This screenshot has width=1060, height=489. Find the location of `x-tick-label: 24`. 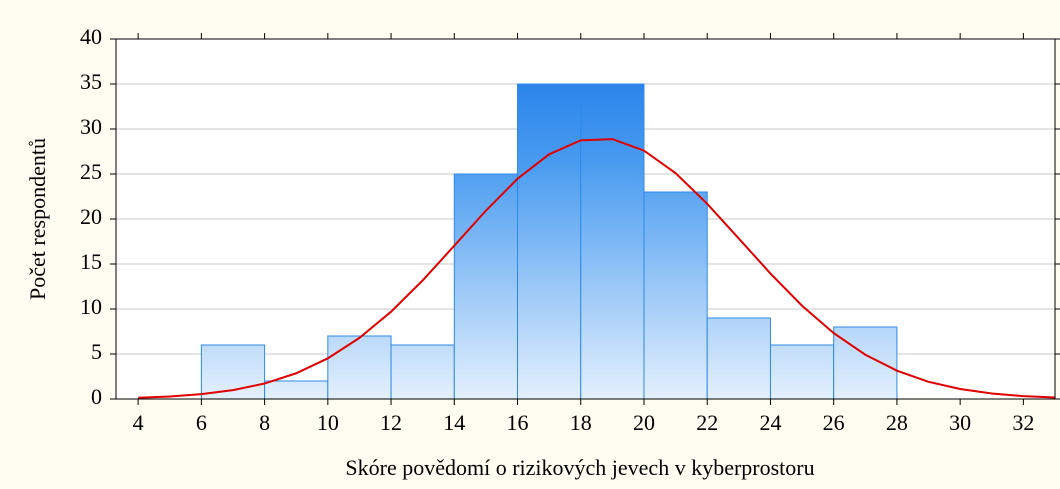

x-tick-label: 24 is located at coordinates (770, 422).